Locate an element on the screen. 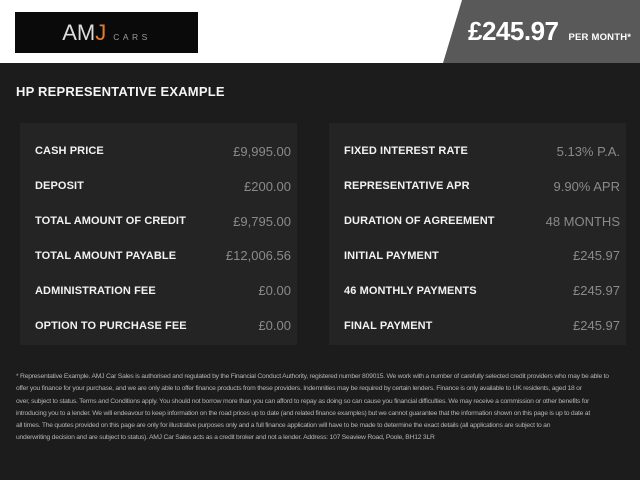 The height and width of the screenshot is (480, 640). amj-cars-logo: AM J CARS is located at coordinates (106, 32).